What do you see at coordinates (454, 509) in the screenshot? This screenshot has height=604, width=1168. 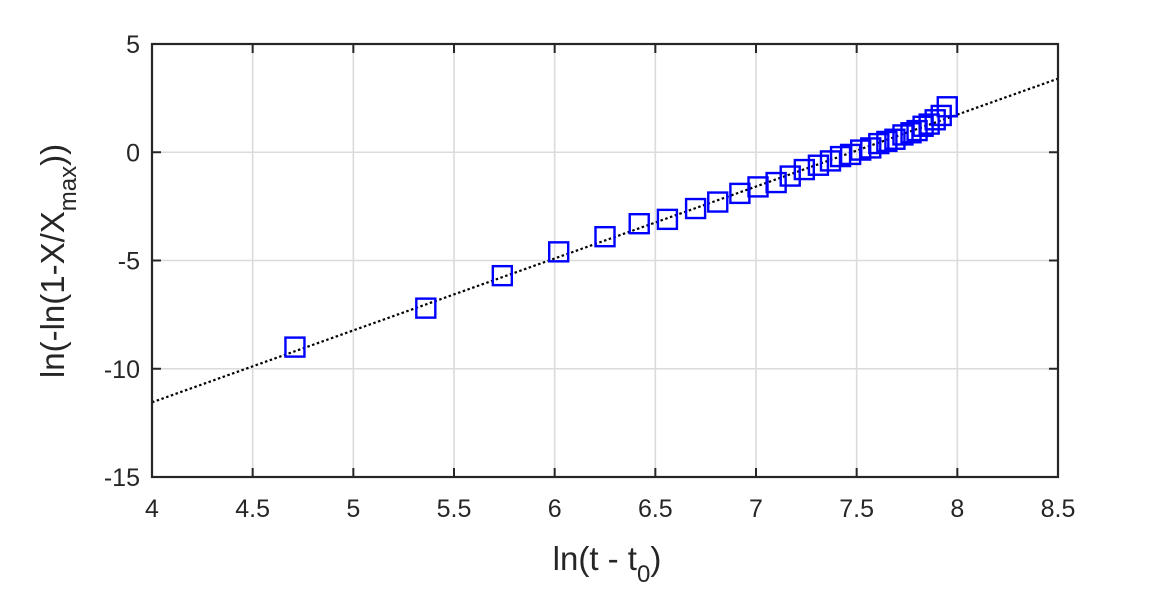 I see `x-tick-label: 5.5` at bounding box center [454, 509].